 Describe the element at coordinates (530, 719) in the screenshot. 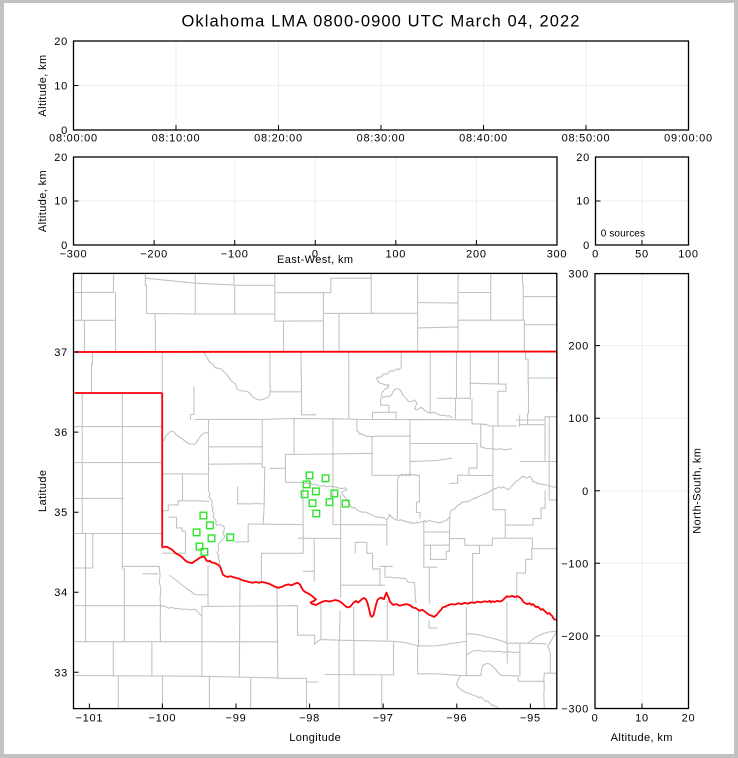

I see `svg-text: −95` at that location.